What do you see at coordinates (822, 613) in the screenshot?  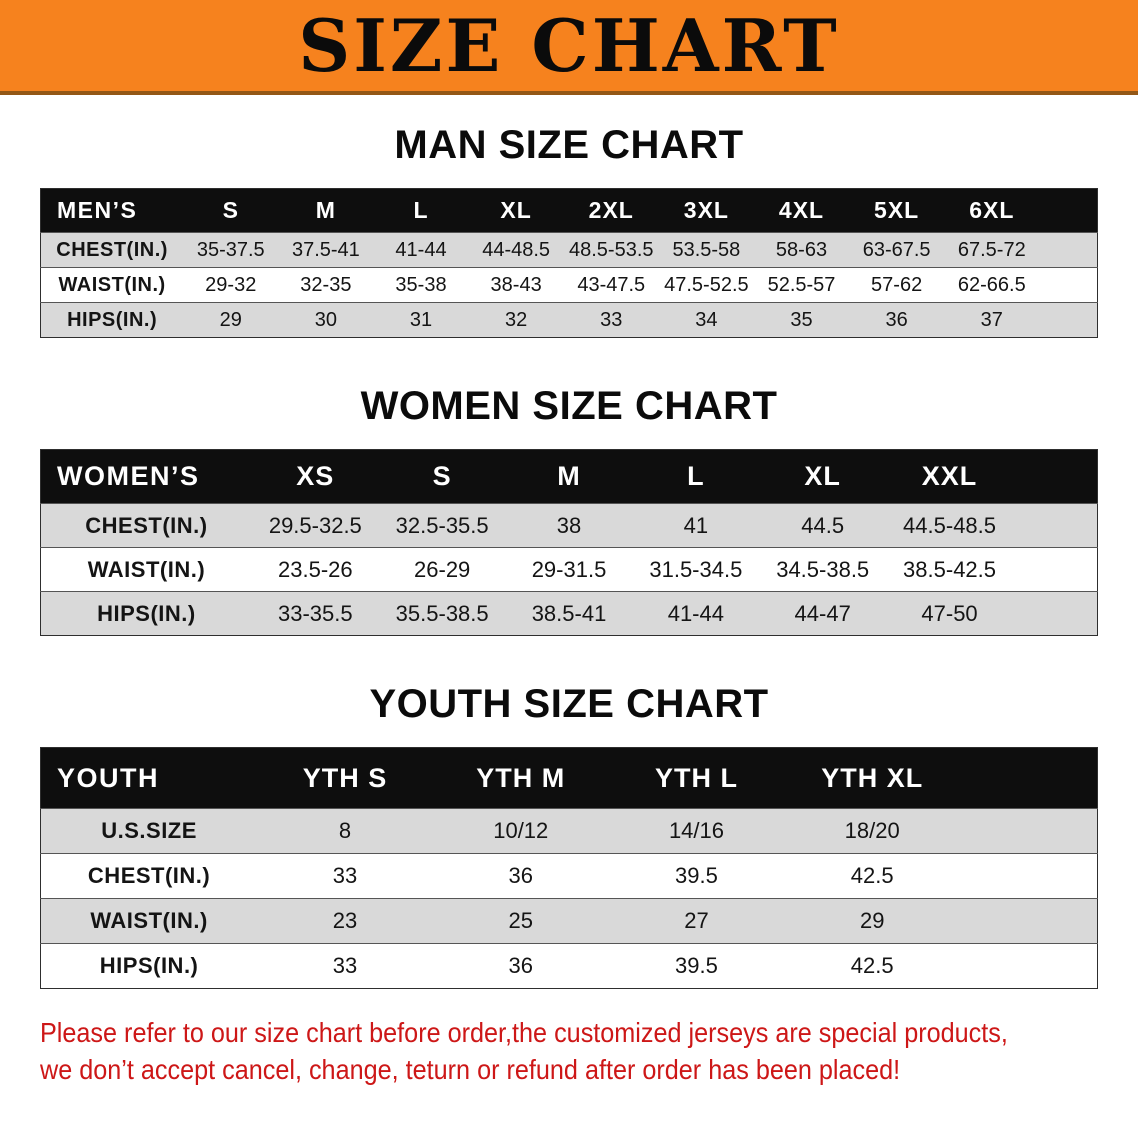 I see `size-value-cell: 44-47` at bounding box center [822, 613].